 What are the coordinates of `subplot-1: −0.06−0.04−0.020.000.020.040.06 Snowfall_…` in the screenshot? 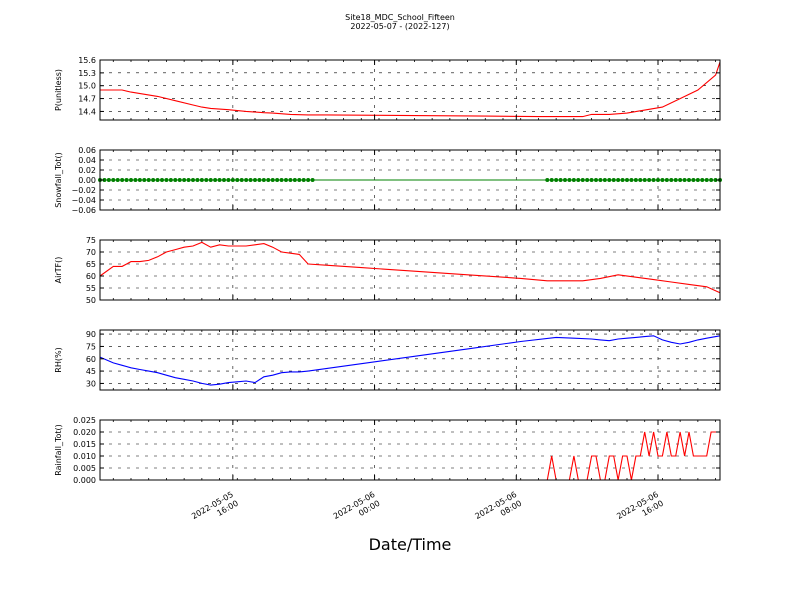 It's located at (388, 180).